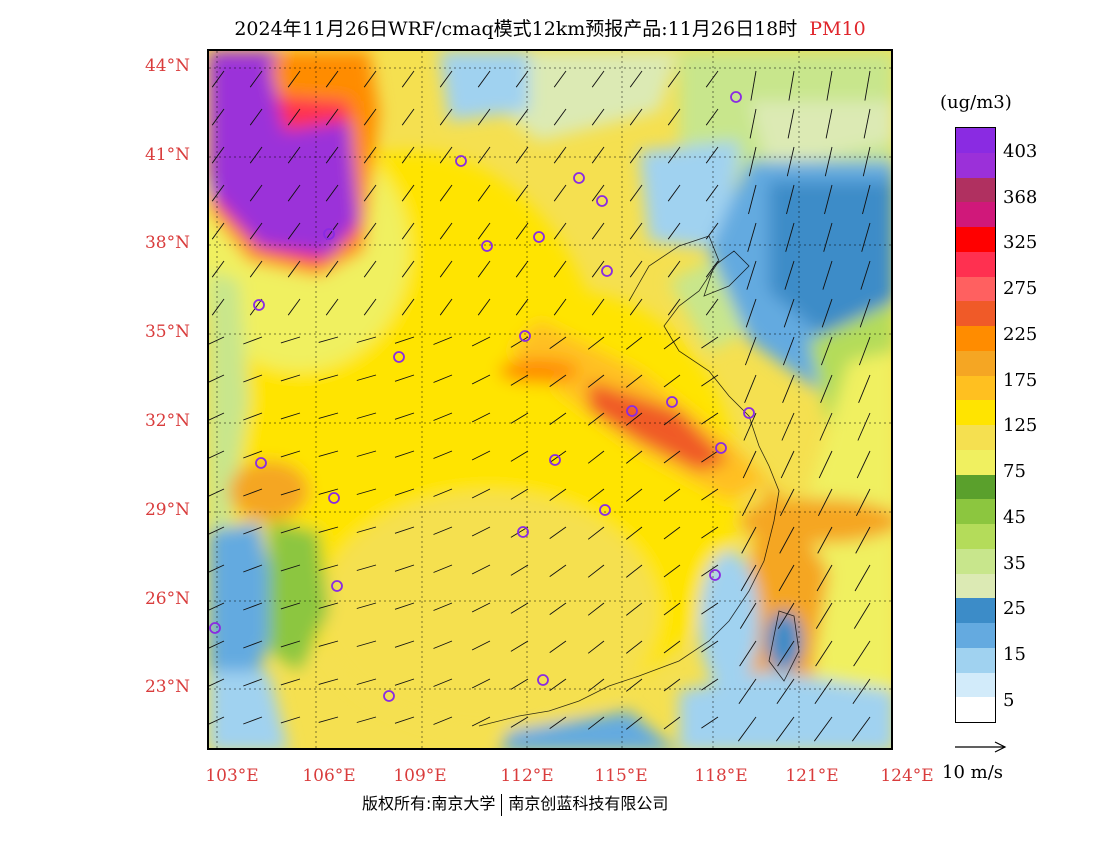 This screenshot has width=1100, height=850. I want to click on copyright-footer: 版权所有:南京大学 南京创蓝科技有限公司, so click(515, 803).